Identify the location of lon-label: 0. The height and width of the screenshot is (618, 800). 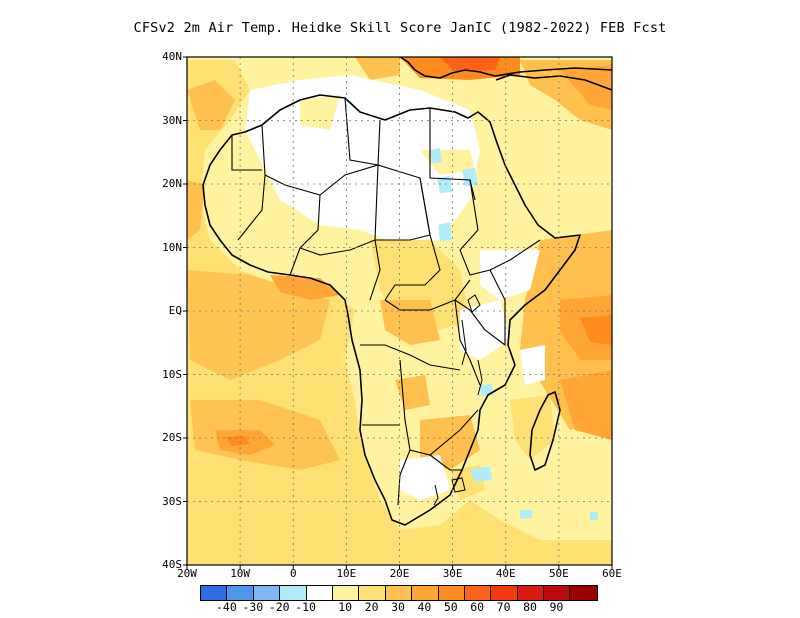
(293, 573).